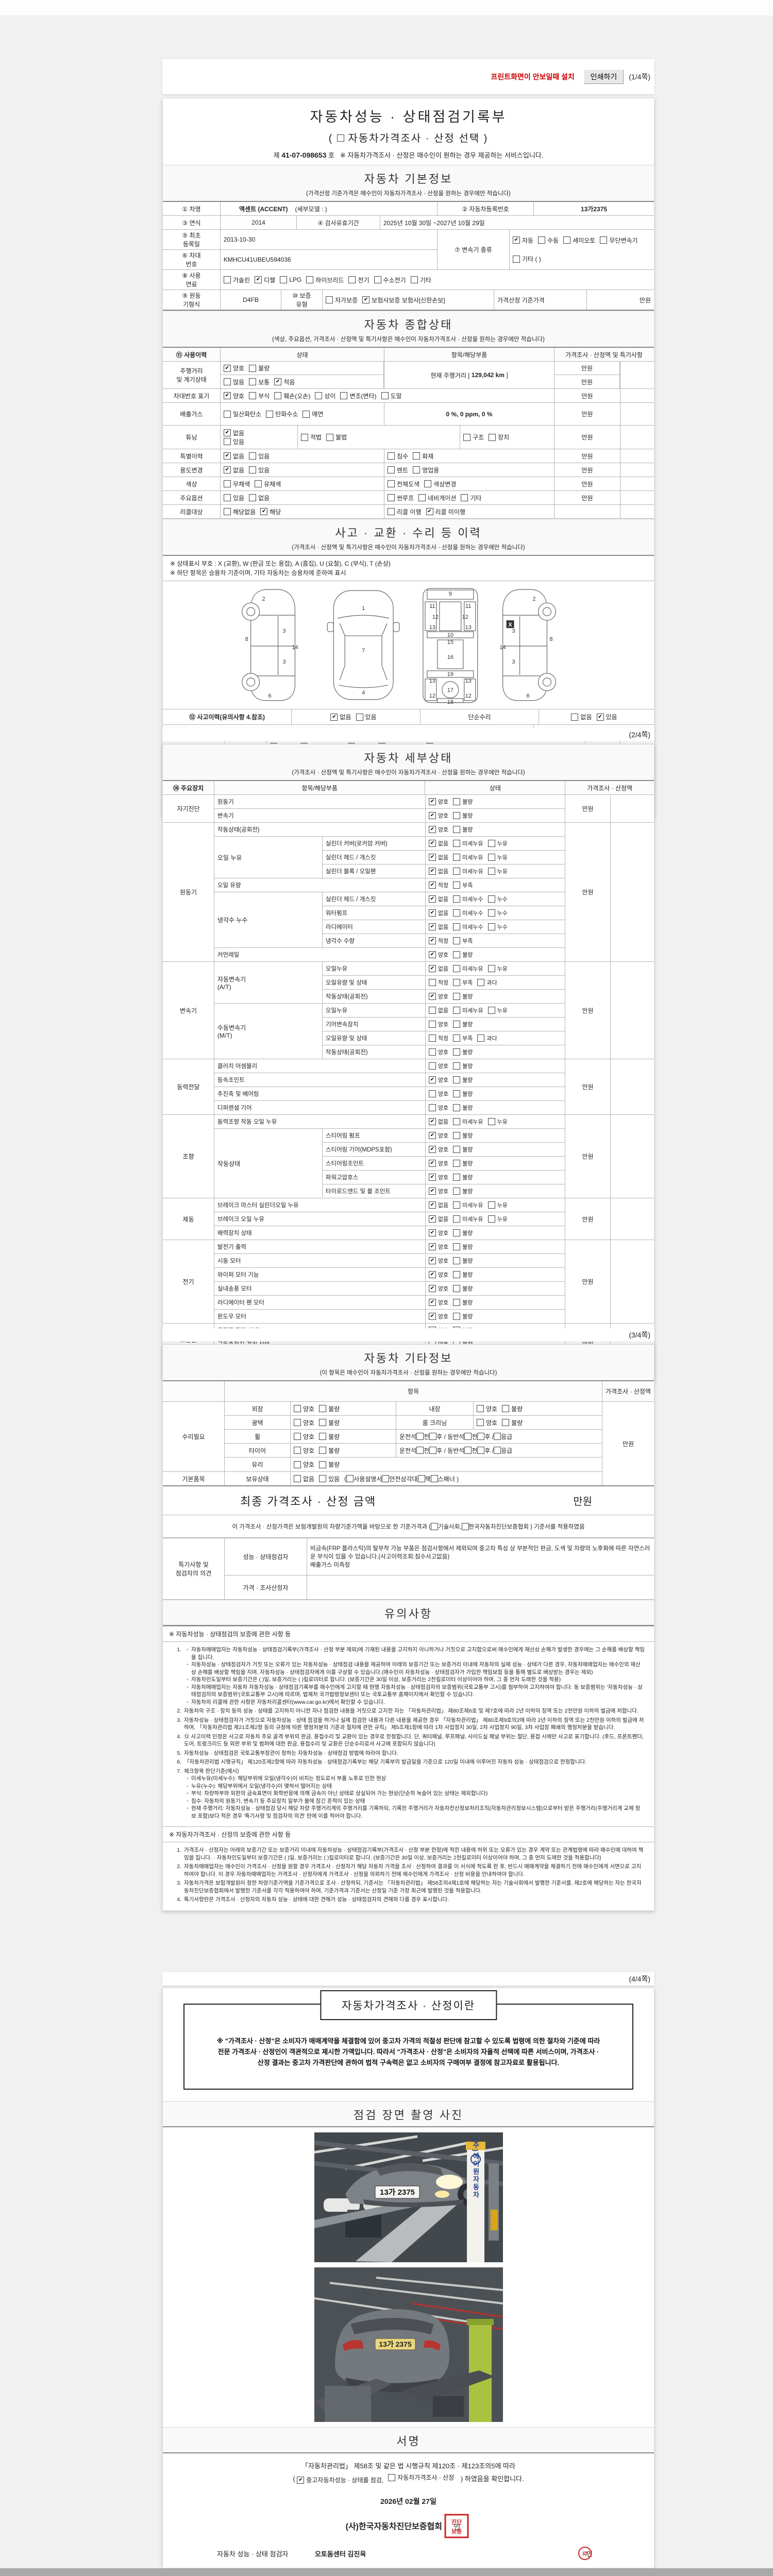  Describe the element at coordinates (234, 441) in the screenshot. I see `checkbox-있음: 있음` at that location.